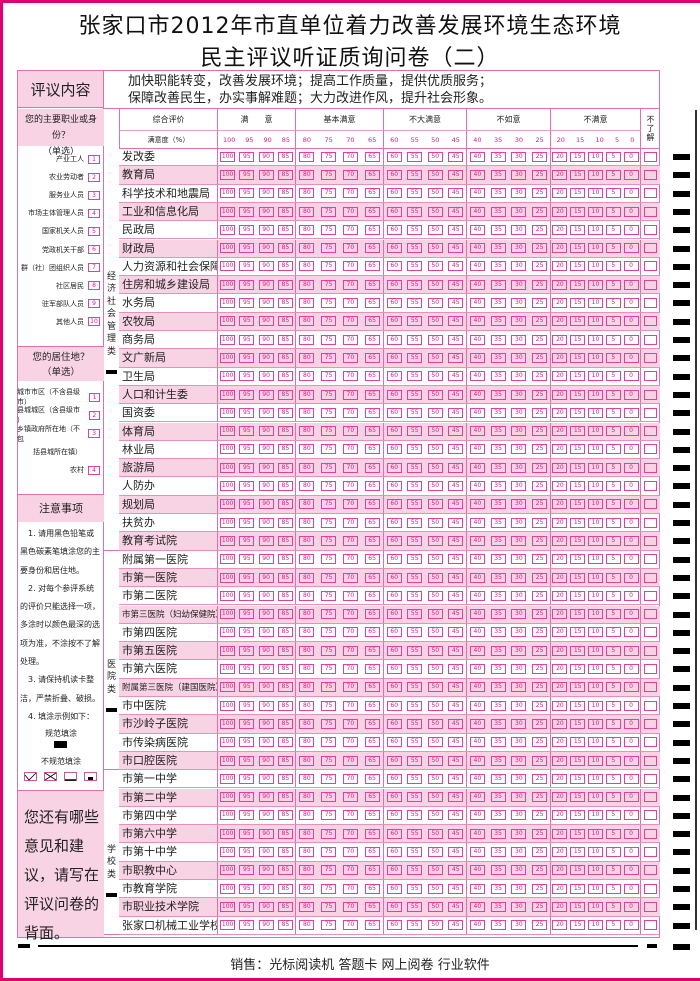 The image size is (700, 981). I want to click on option-code-box: 6, so click(94, 249).